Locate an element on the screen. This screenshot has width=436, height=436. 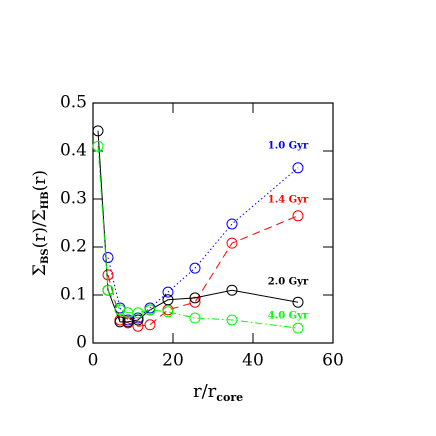
x-tick-label: 20 is located at coordinates (173, 361).